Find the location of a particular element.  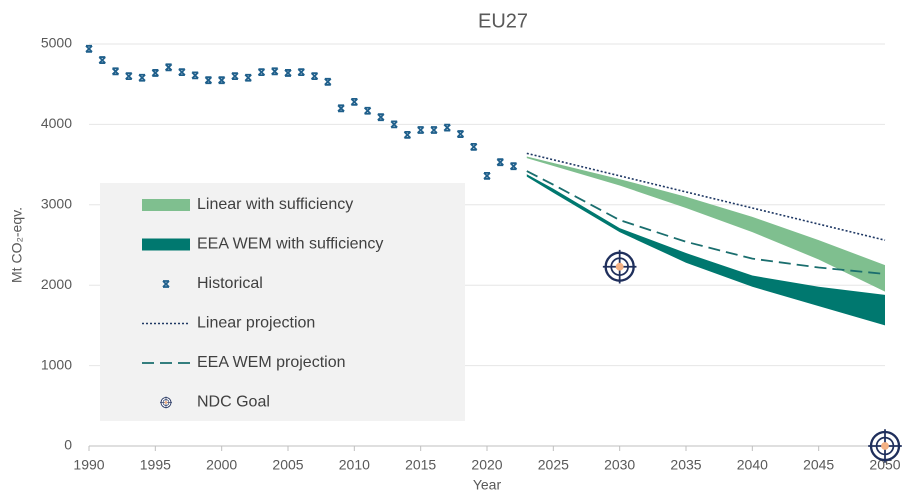

chart-title: EU27 is located at coordinates (503, 21).